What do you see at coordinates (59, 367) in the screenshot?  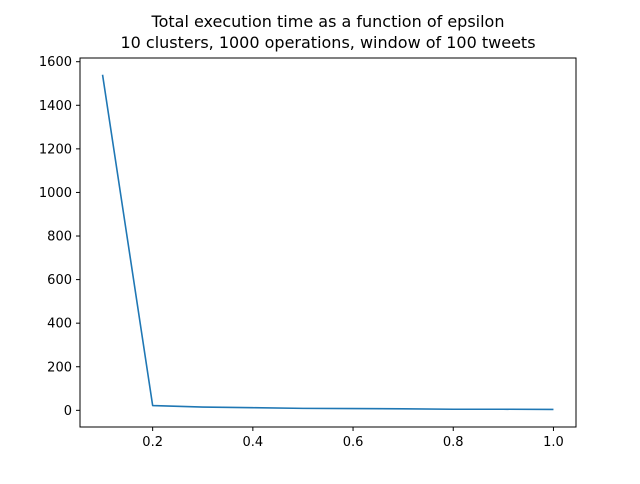 I see `y-tick-label: 200` at bounding box center [59, 367].